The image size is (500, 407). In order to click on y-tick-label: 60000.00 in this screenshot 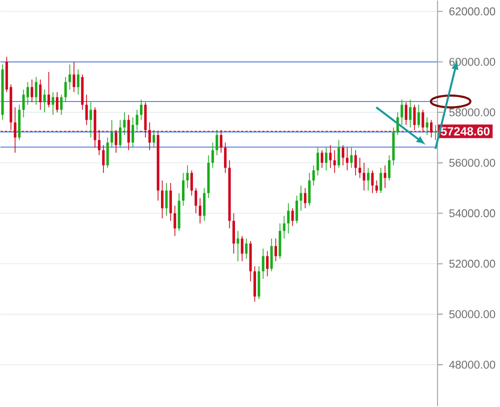, I will do `click(472, 62)`.